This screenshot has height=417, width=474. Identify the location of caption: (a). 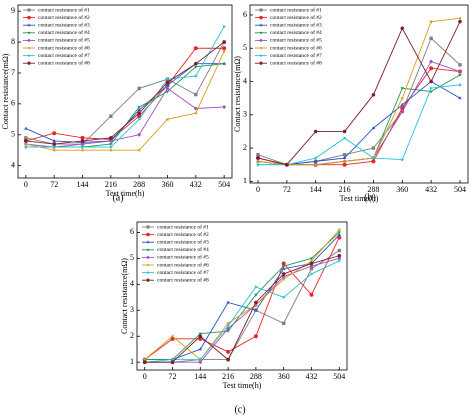
(117, 197).